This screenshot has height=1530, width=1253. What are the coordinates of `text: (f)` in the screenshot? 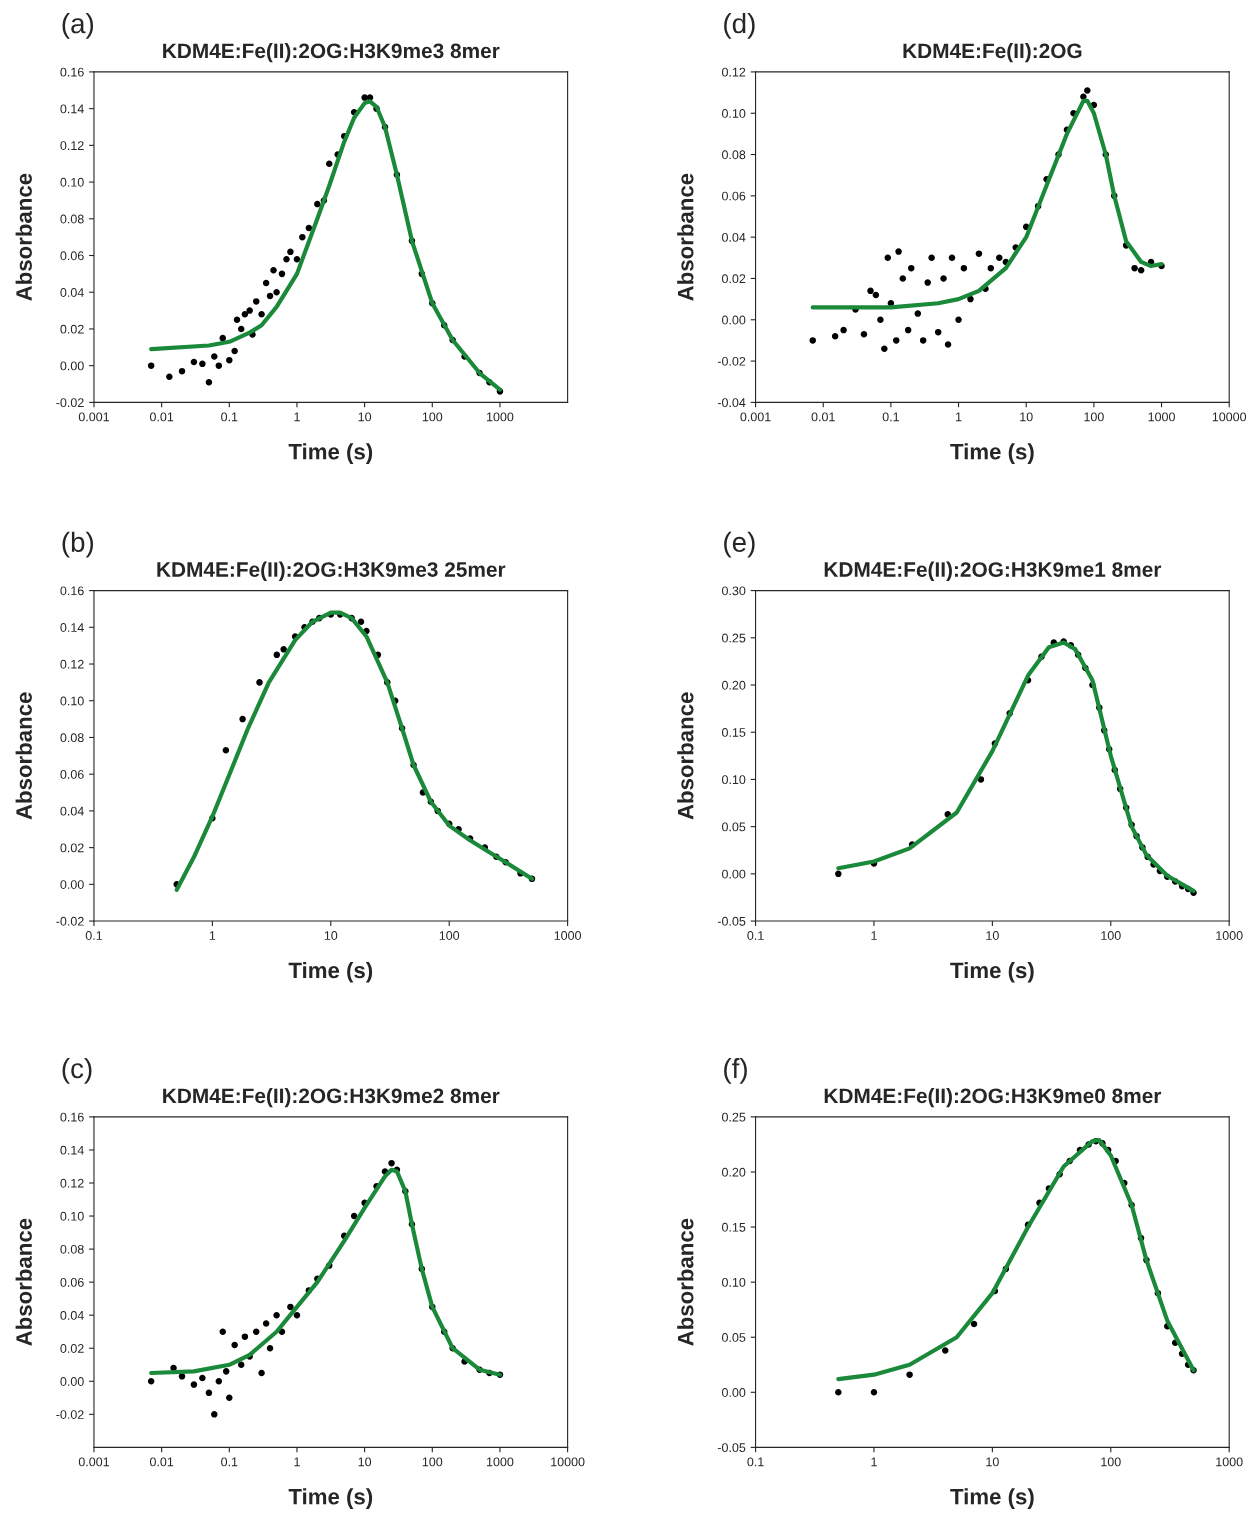 It's located at (735, 1070).